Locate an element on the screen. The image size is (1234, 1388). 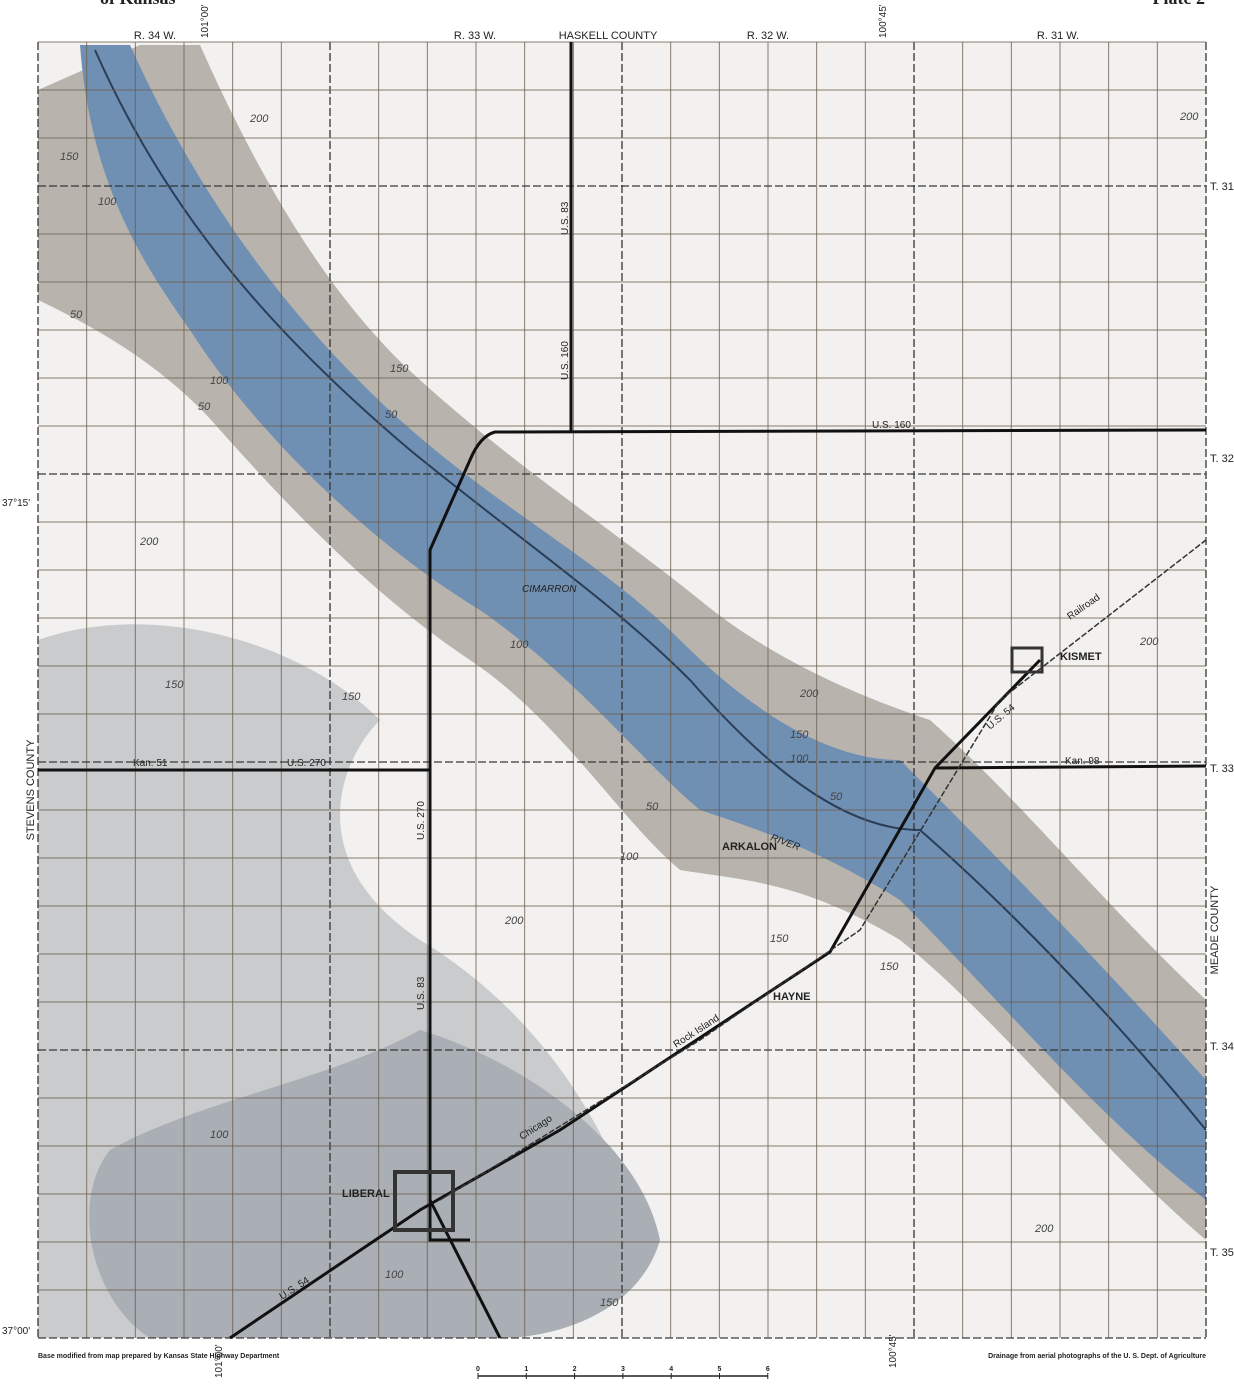
scale-label: 0 is located at coordinates (478, 1369).